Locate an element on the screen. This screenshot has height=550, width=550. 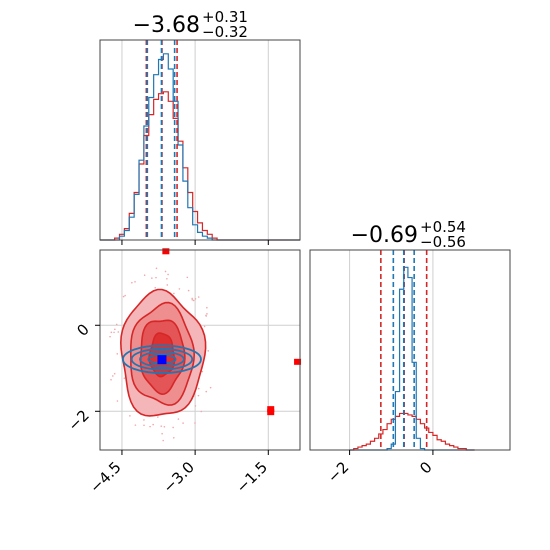
density-markers is located at coordinates (229, 332).